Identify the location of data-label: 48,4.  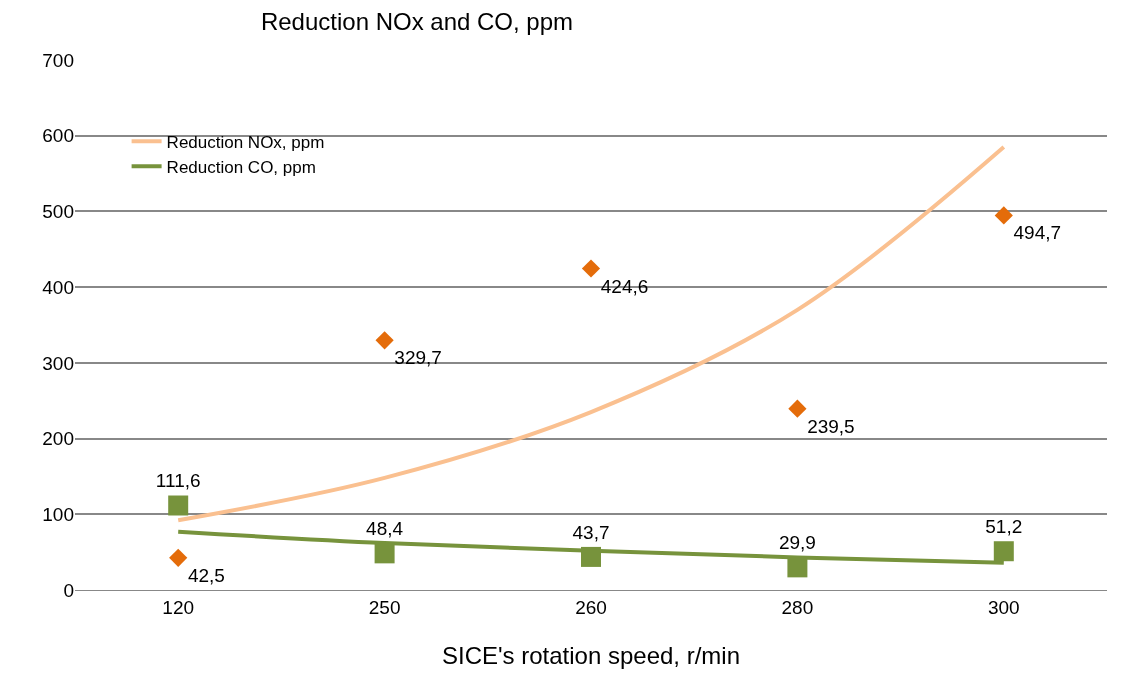
(385, 529).